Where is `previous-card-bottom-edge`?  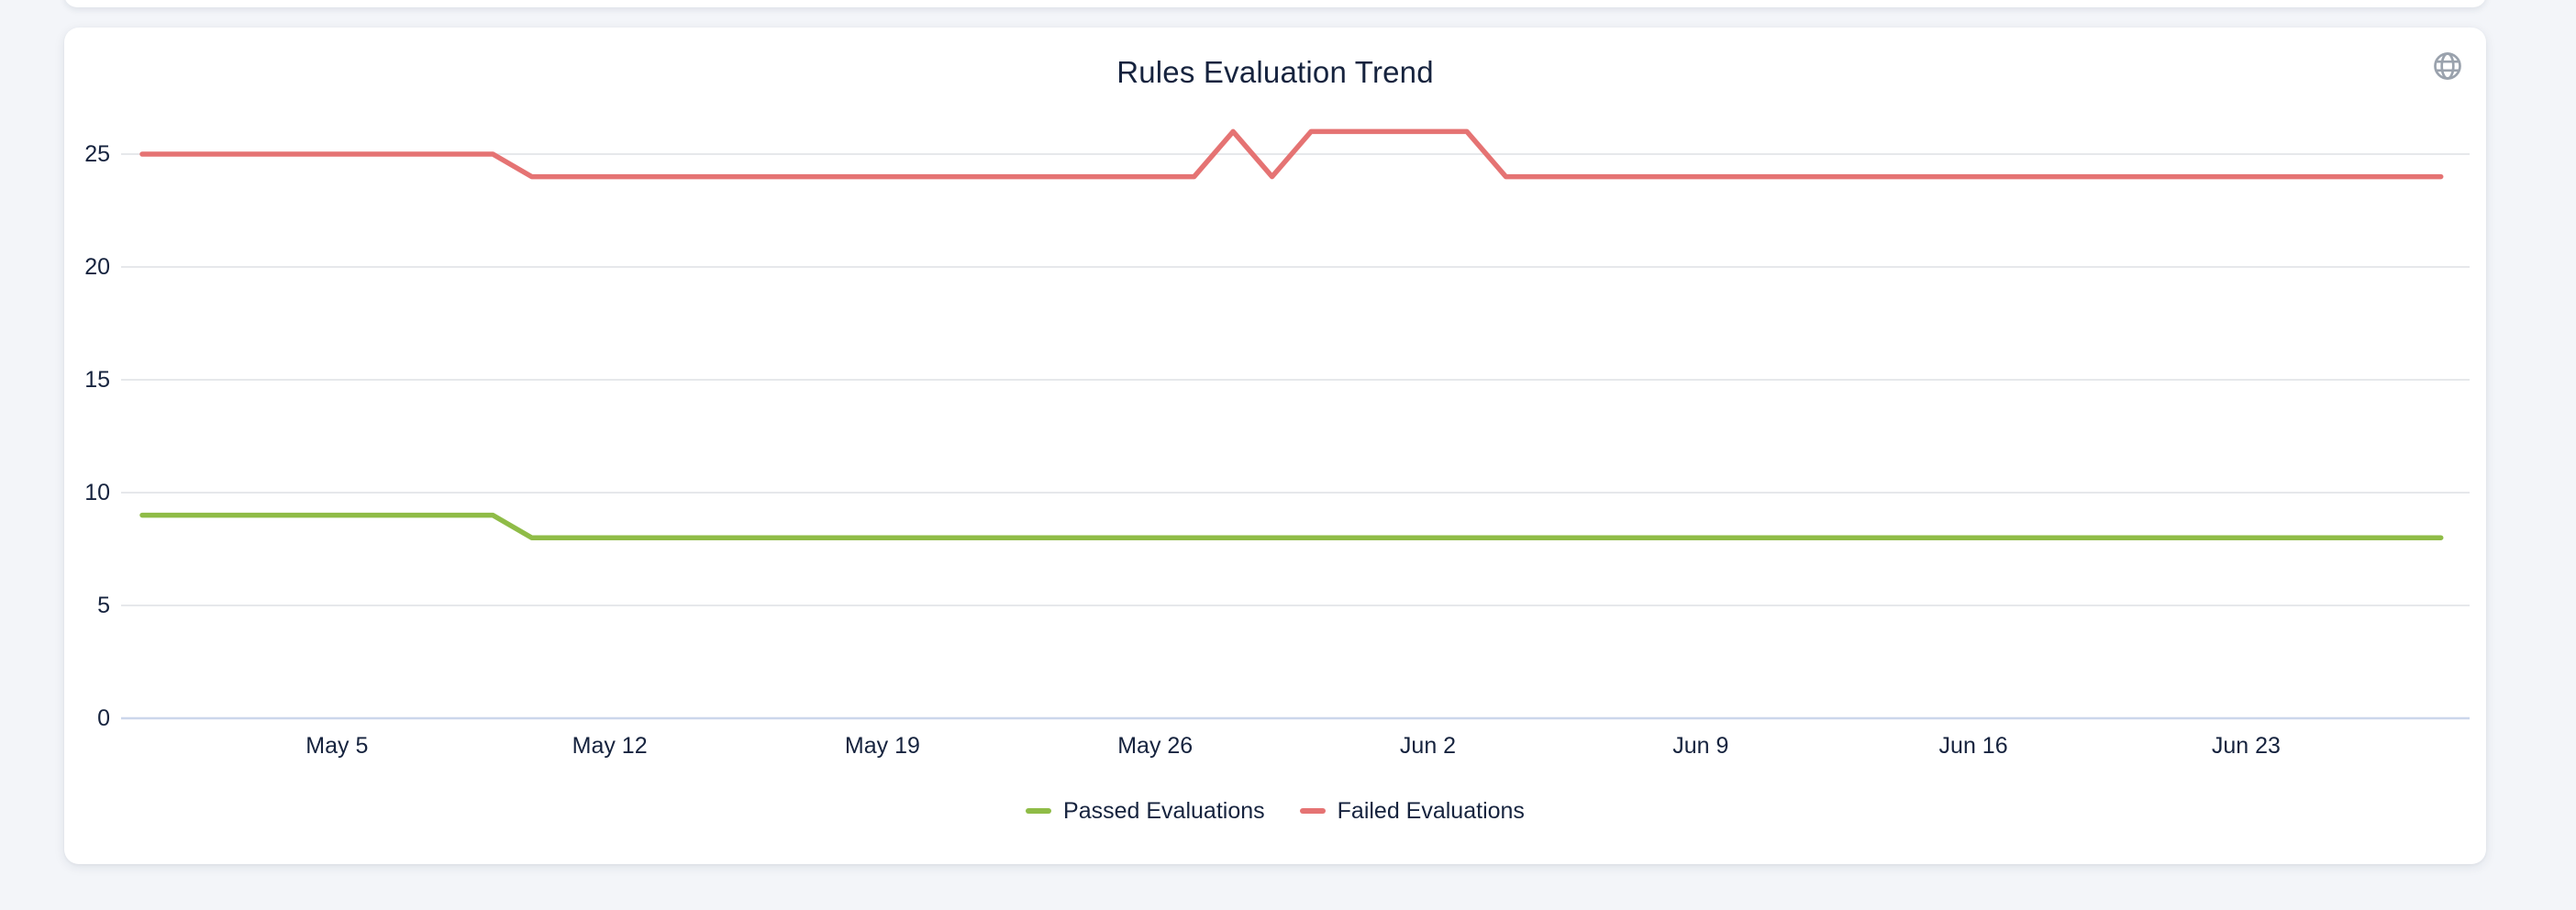
previous-card-bottom-edge is located at coordinates (1275, 3).